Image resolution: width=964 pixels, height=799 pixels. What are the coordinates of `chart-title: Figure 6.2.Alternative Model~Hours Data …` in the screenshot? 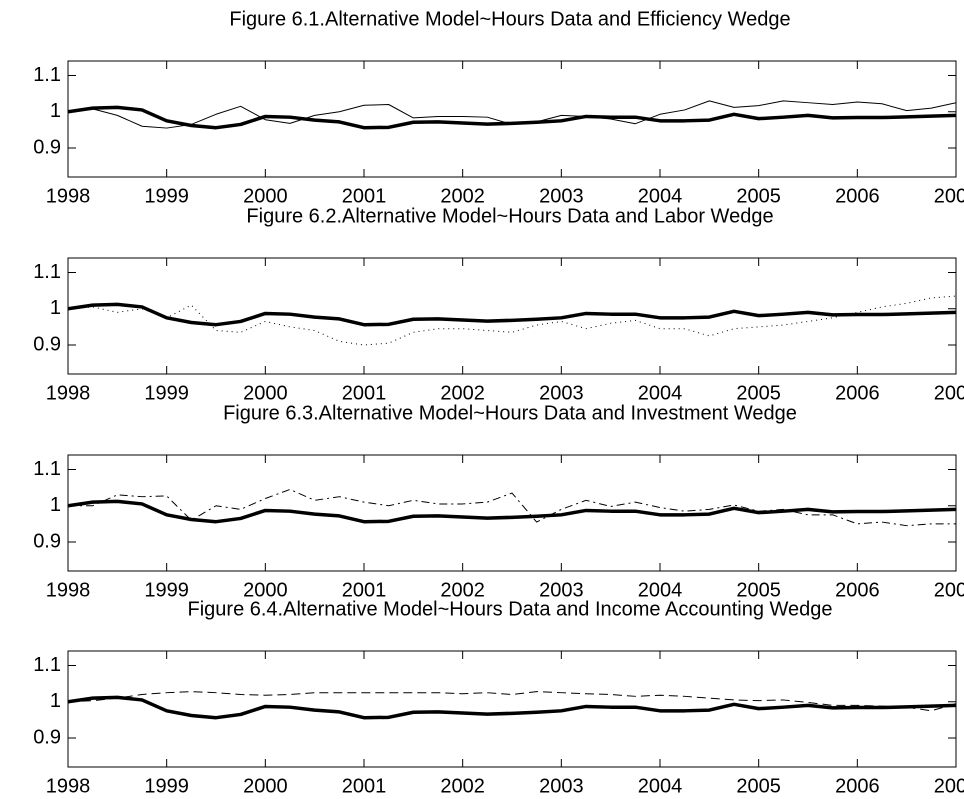 It's located at (509, 216).